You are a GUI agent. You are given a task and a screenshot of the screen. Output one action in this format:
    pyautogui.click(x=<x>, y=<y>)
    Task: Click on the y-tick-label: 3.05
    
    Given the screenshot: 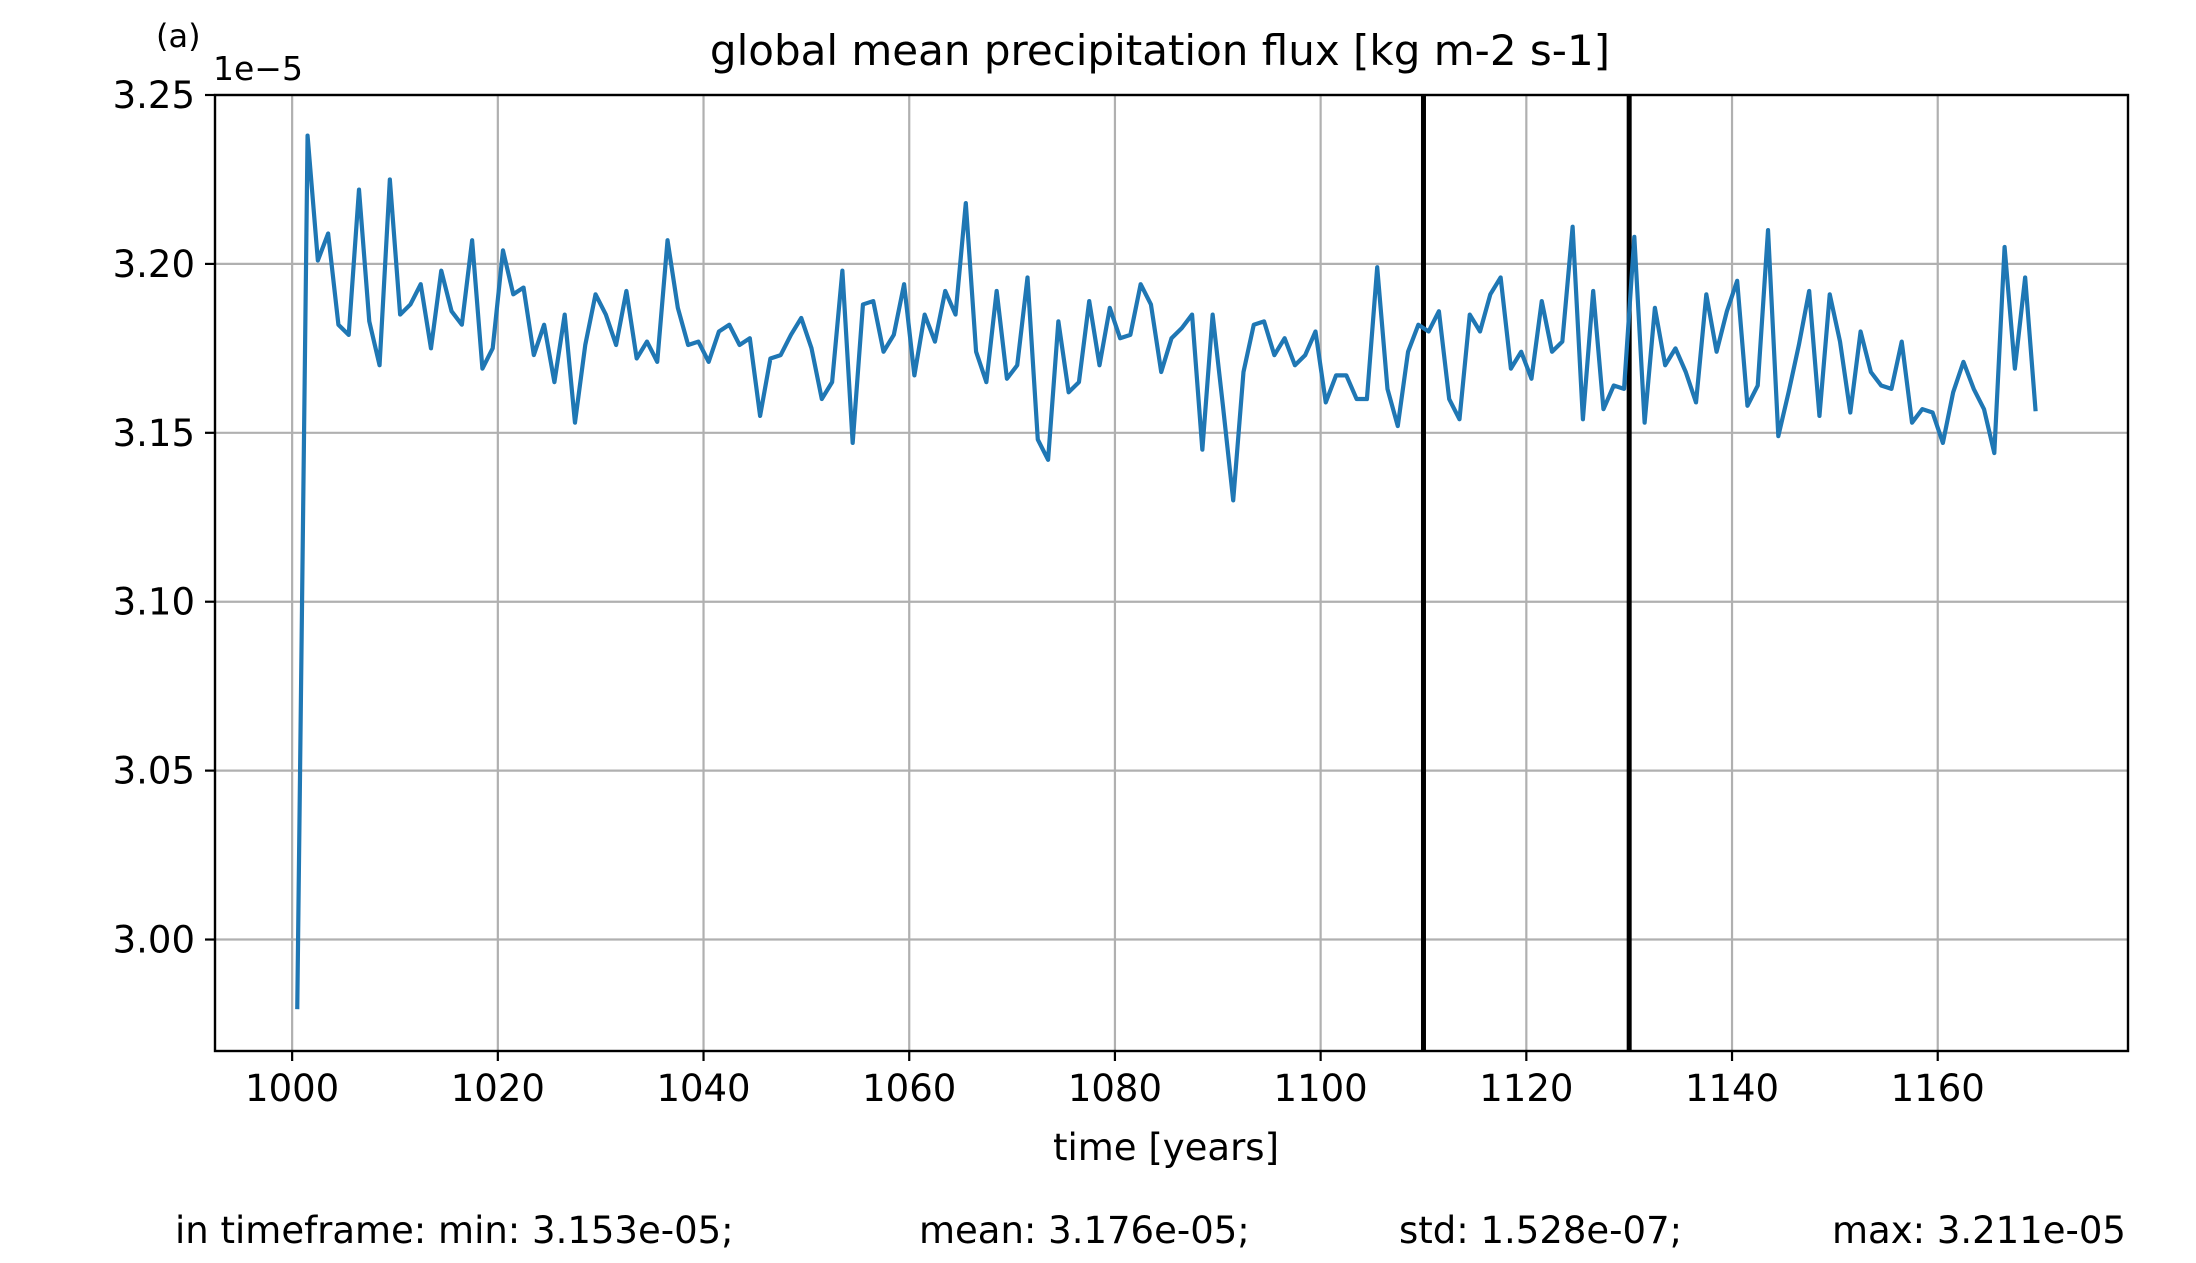 What is the action you would take?
    pyautogui.click(x=154, y=771)
    